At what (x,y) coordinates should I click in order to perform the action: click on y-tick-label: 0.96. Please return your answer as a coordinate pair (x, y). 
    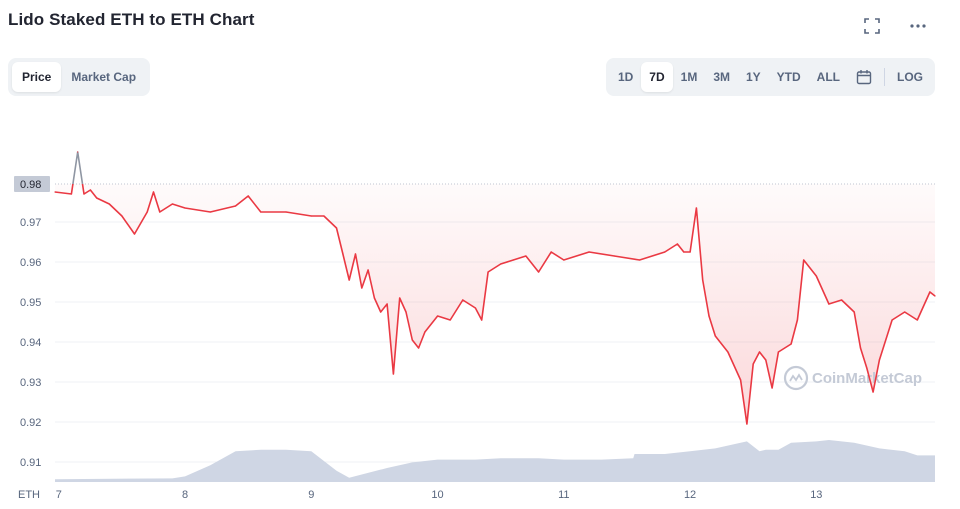
    Looking at the image, I should click on (30, 263).